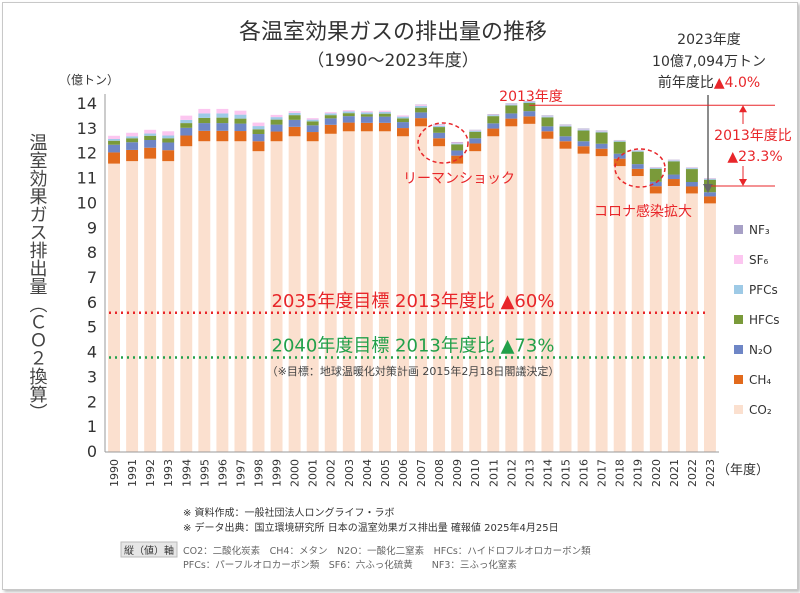 The height and width of the screenshot is (593, 800). What do you see at coordinates (289, 512) in the screenshot?
I see `footer-note-1: ※ 資料作成：一般社団法人ロングライフ・ラボ` at bounding box center [289, 512].